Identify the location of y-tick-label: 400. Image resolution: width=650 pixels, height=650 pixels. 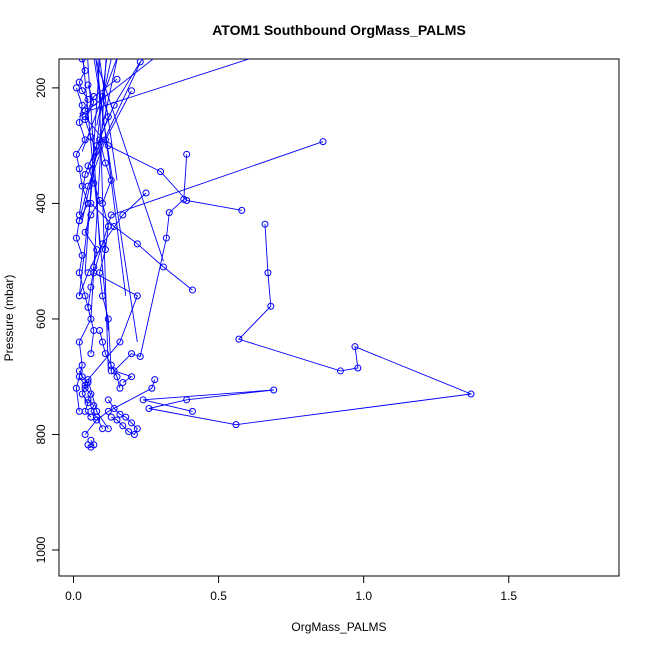
(41, 203).